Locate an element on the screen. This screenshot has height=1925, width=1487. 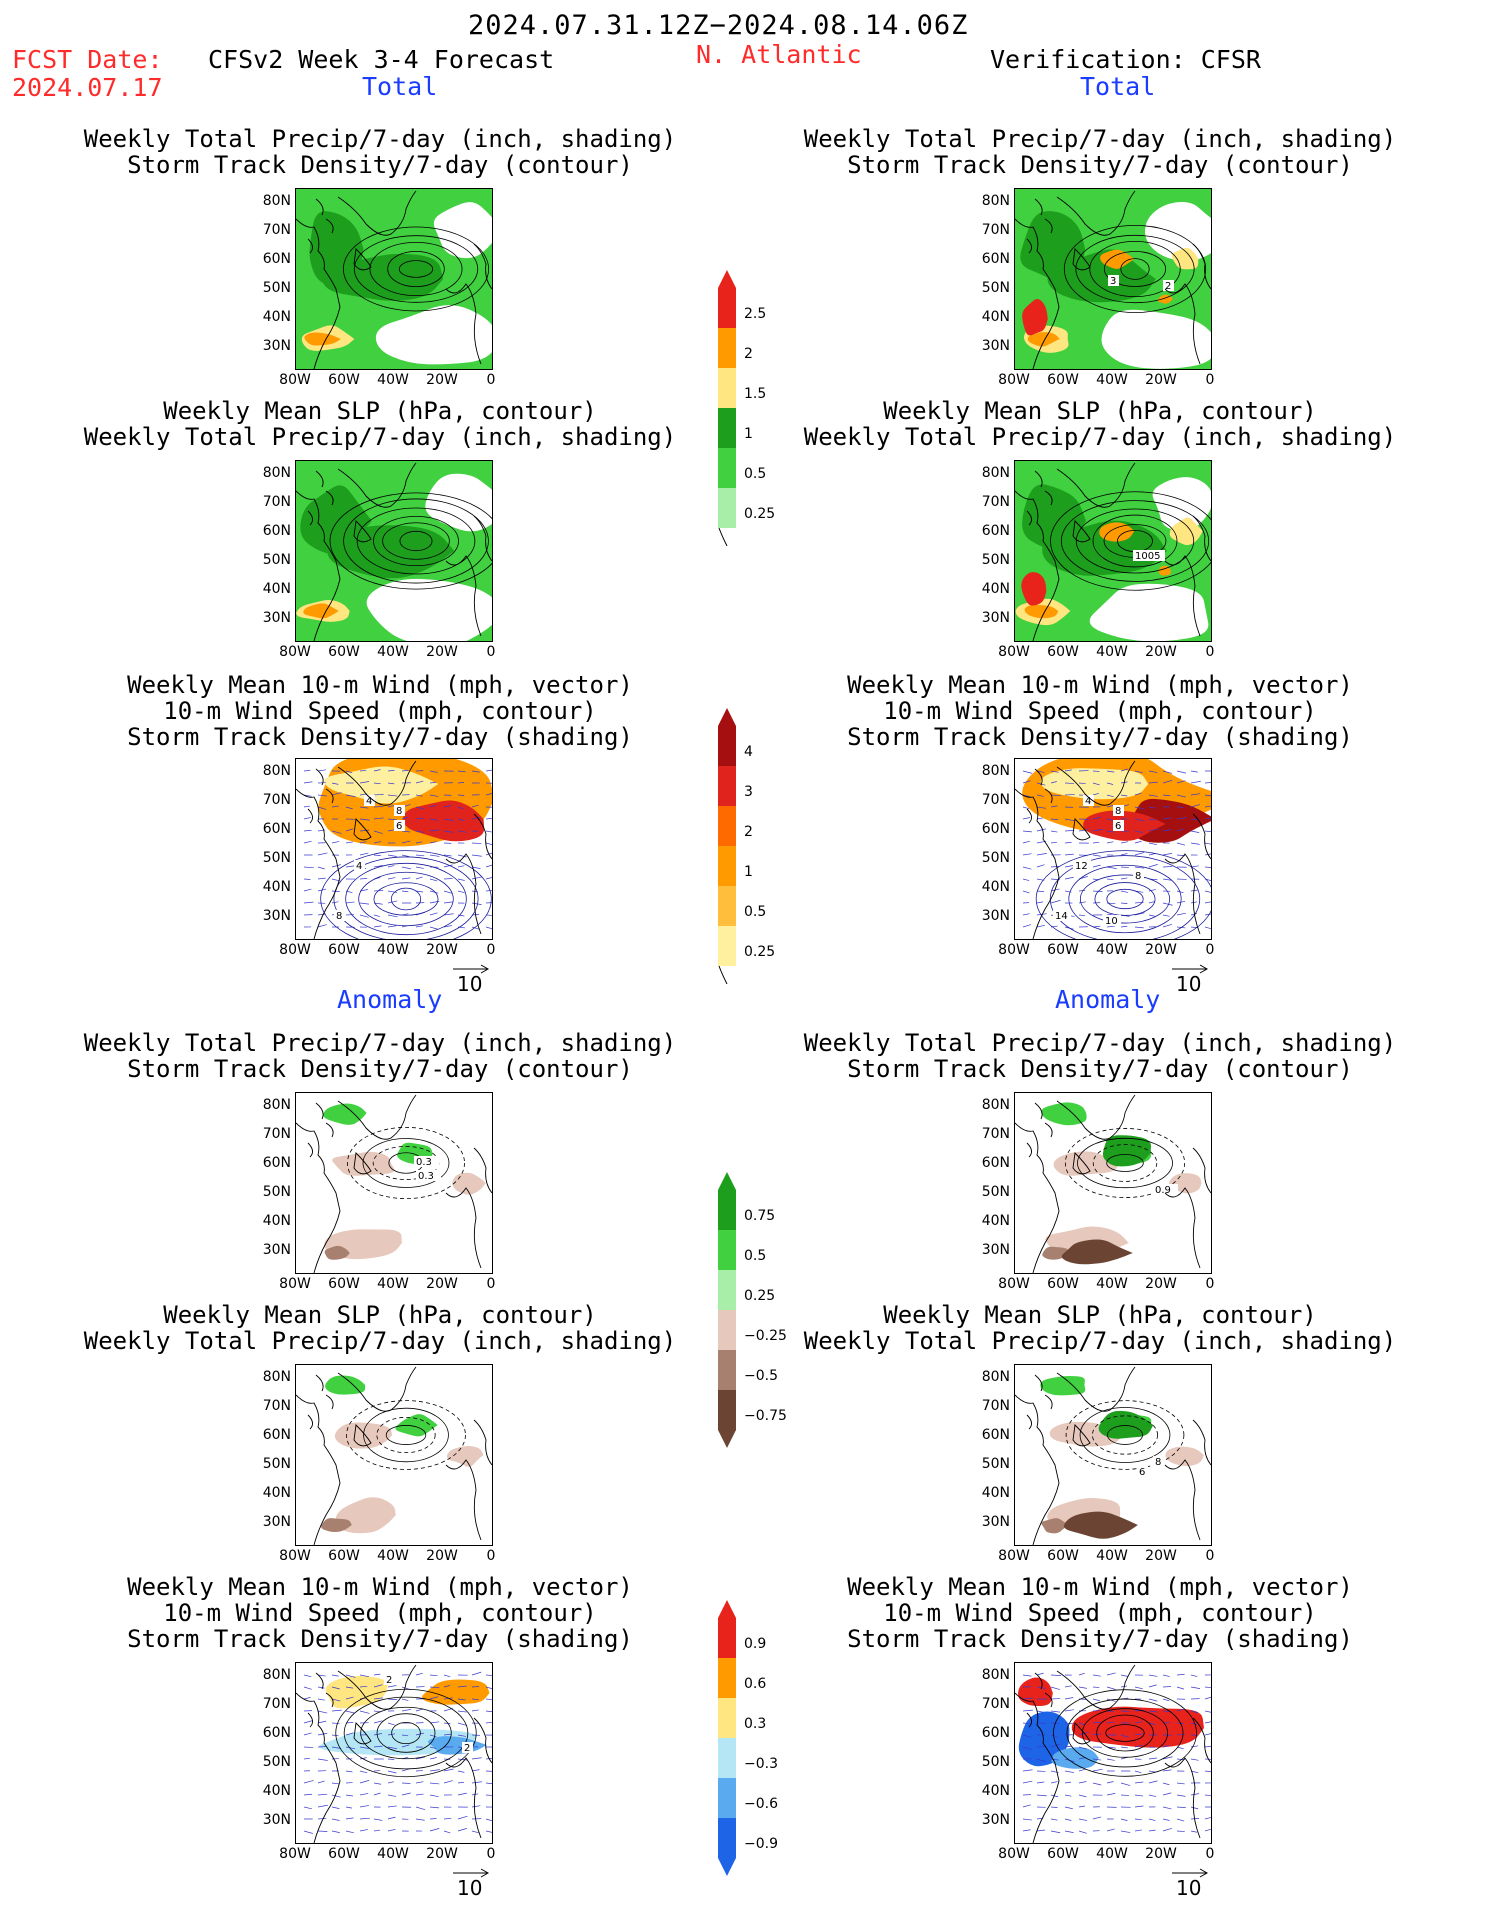
svg-text: 14 is located at coordinates (1061, 916).